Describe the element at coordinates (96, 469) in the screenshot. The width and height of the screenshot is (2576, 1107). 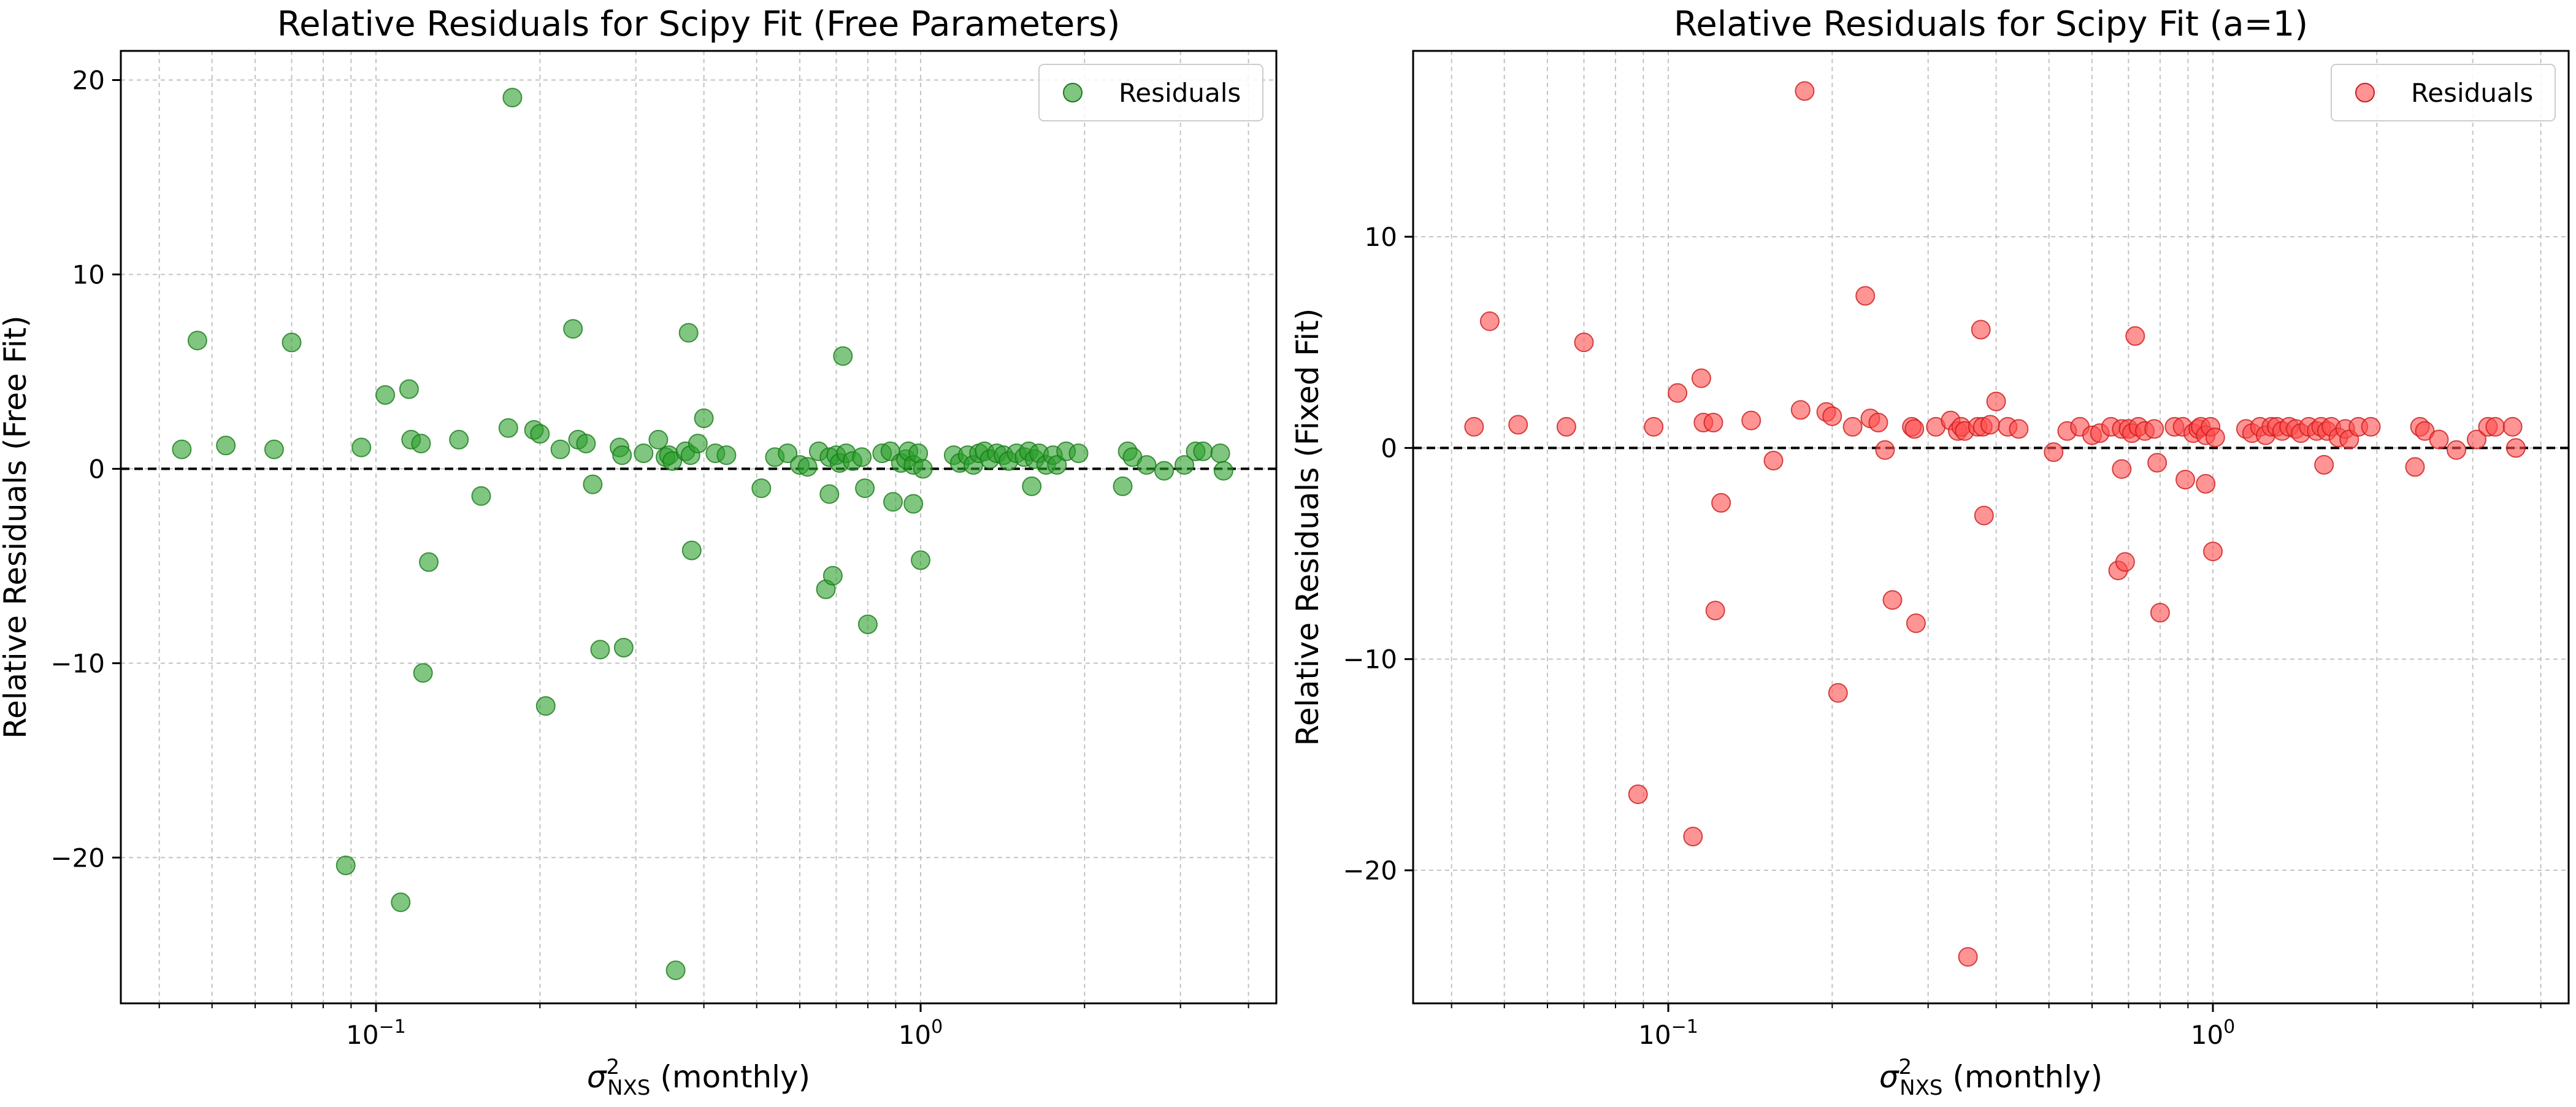
I see `y-tick-label: 0` at that location.